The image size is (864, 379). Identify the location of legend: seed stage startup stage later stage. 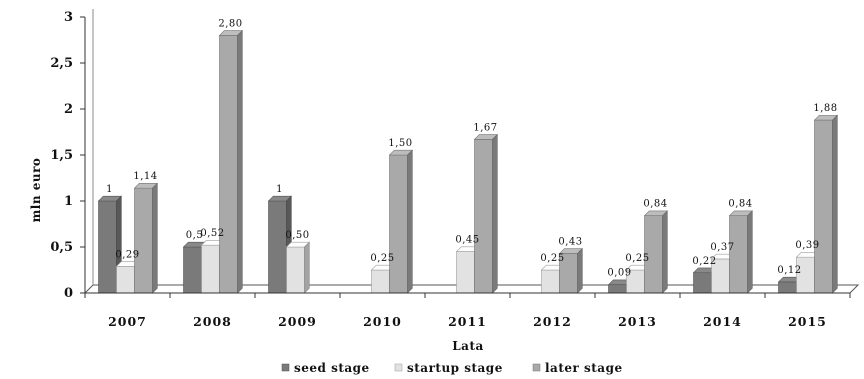
(452, 368).